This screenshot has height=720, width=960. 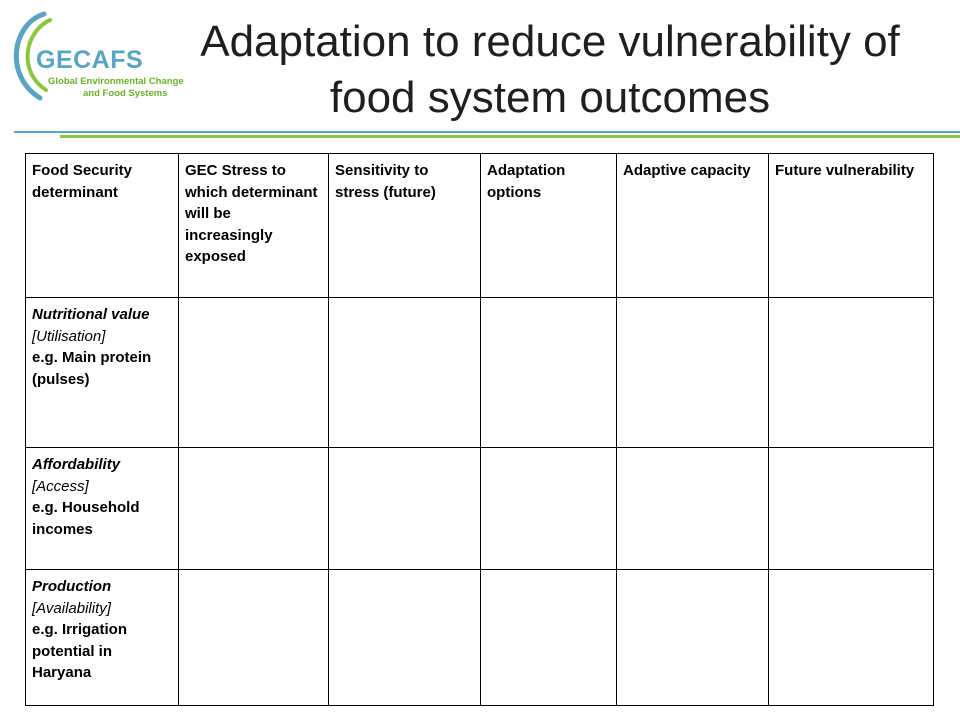 What do you see at coordinates (60, 486) in the screenshot?
I see `determinant-category: [Access]` at bounding box center [60, 486].